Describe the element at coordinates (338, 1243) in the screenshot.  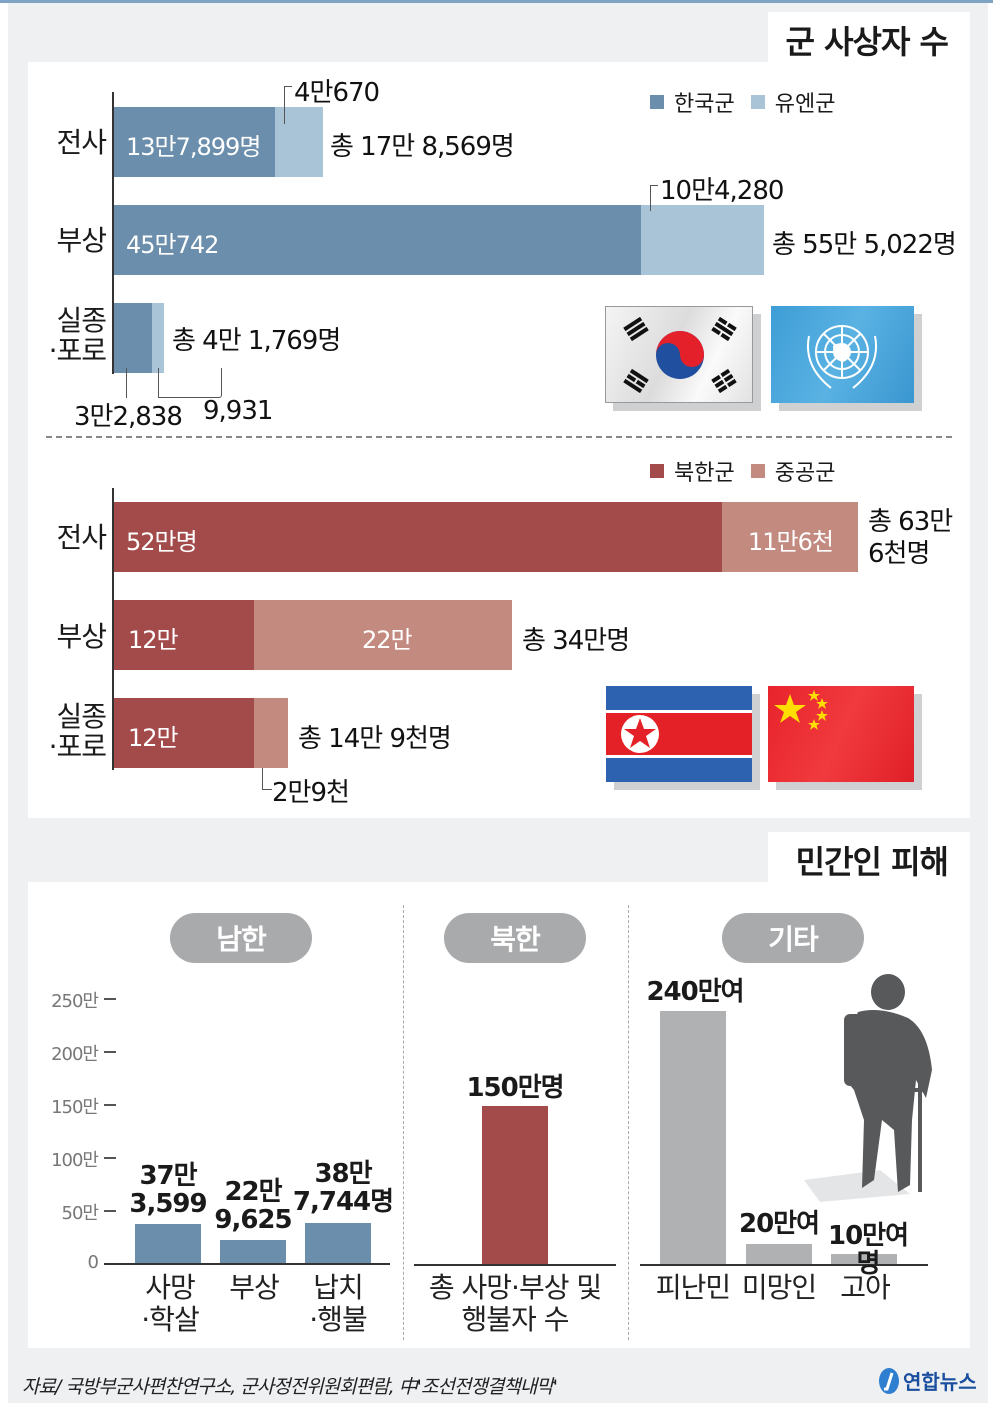
I see `bar-south-abducted` at that location.